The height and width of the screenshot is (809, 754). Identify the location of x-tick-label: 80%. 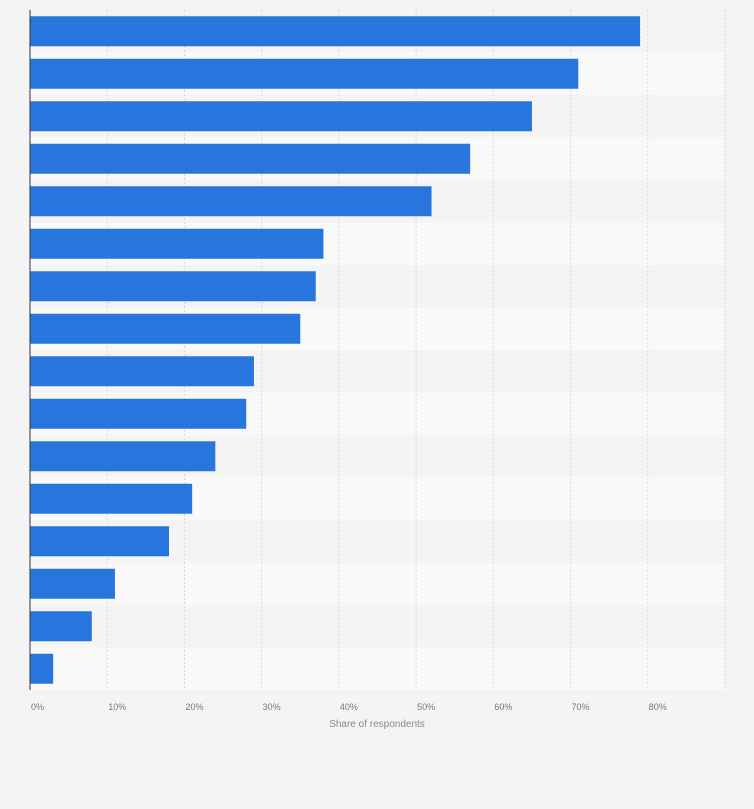
(658, 707).